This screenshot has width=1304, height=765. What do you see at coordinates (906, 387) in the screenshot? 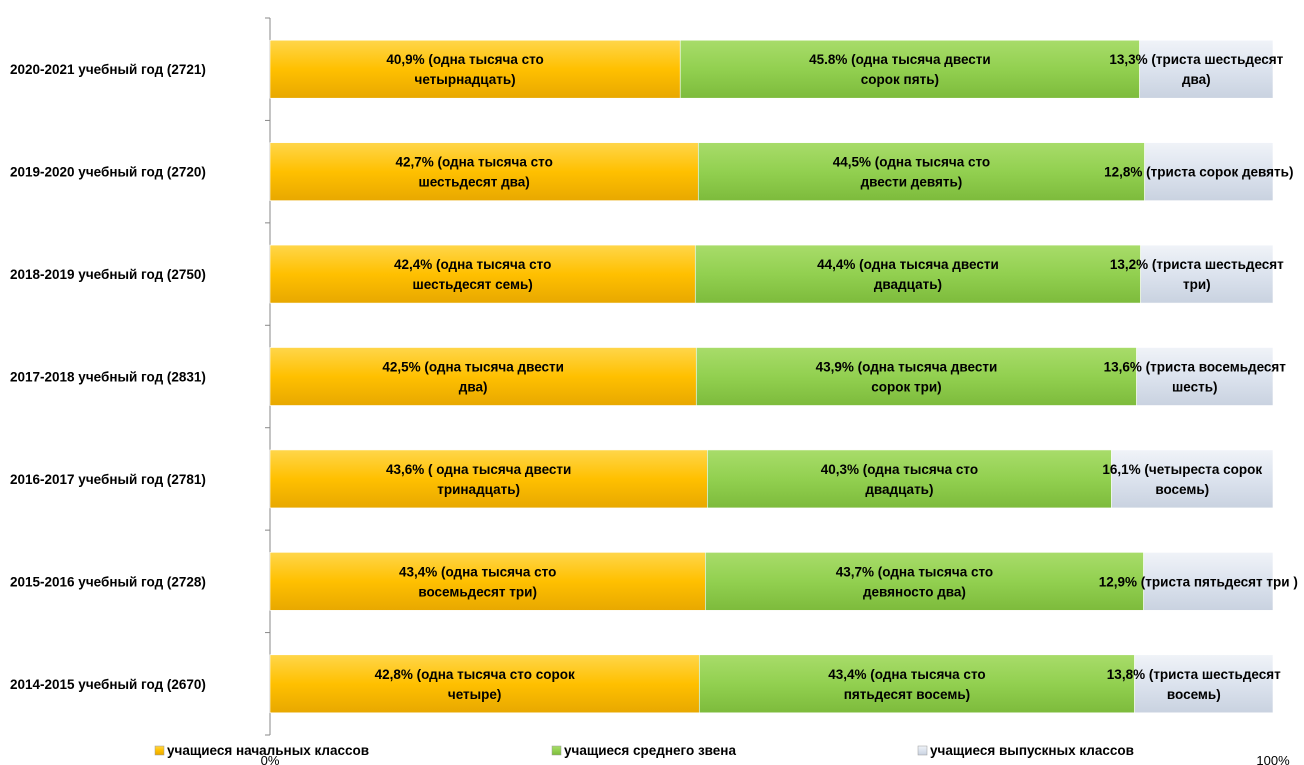
I see `data-label: сорок три)` at bounding box center [906, 387].